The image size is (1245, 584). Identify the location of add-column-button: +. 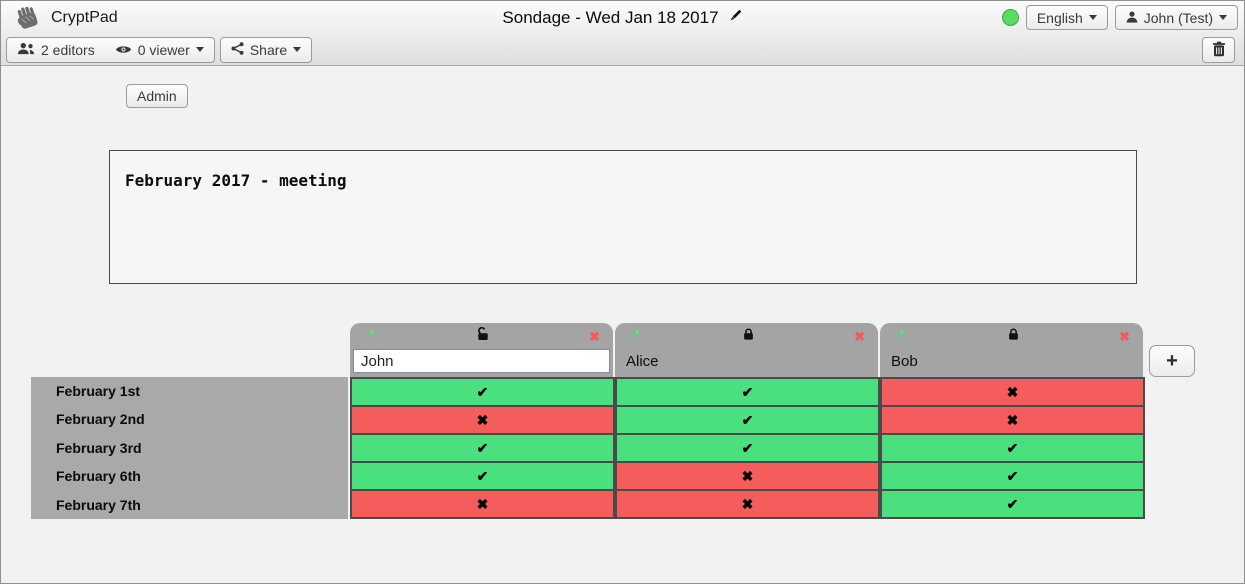
(1172, 361).